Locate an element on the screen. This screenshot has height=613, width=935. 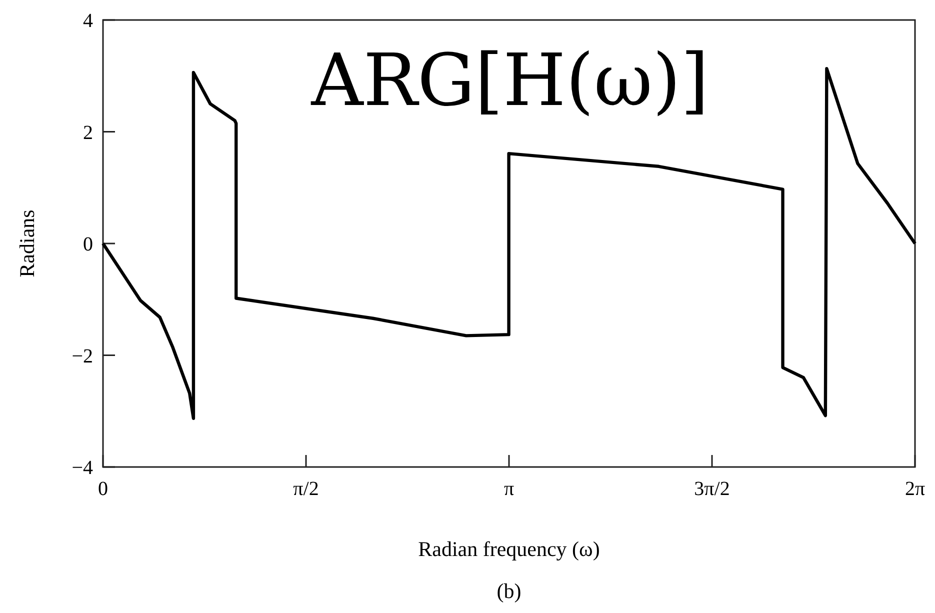
x-tick-label: π/2 is located at coordinates (306, 489).